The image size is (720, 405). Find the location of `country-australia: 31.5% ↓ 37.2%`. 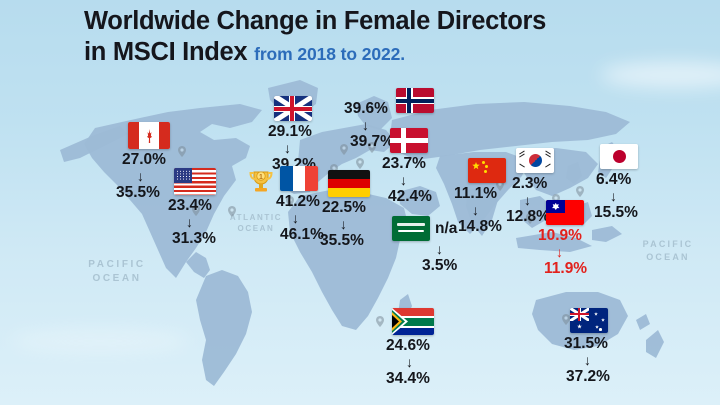

country-australia: 31.5% ↓ 37.2% is located at coordinates (587, 347).